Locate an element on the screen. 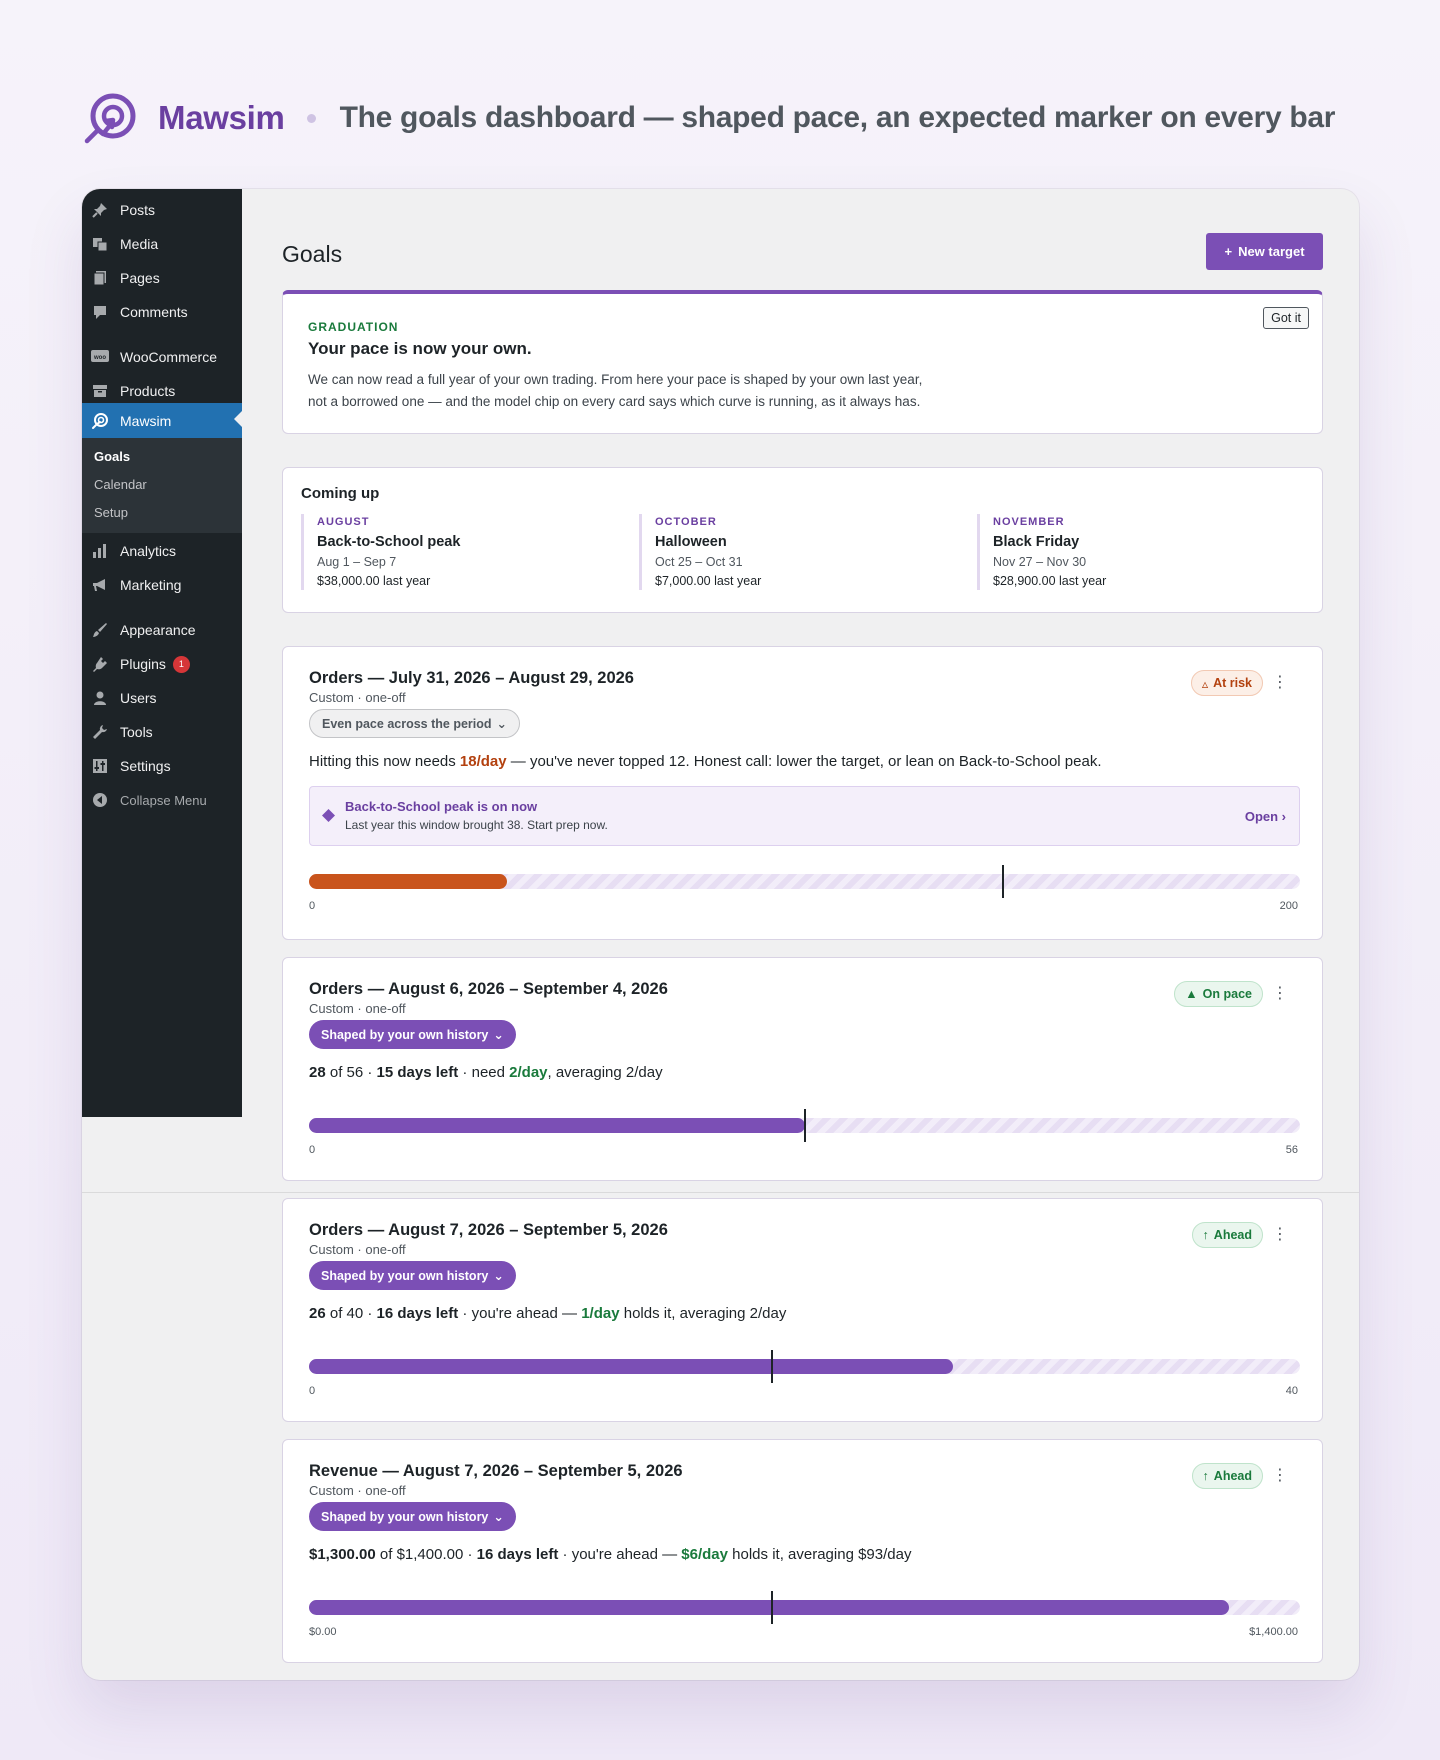  diamond-icon is located at coordinates (328, 815).